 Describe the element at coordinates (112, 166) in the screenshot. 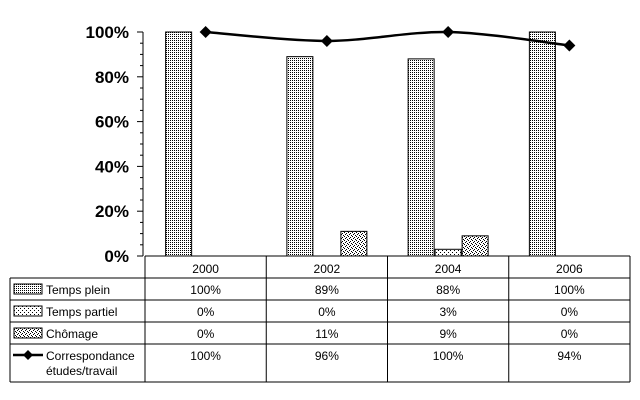

I see `y-tick-label: 40%` at that location.